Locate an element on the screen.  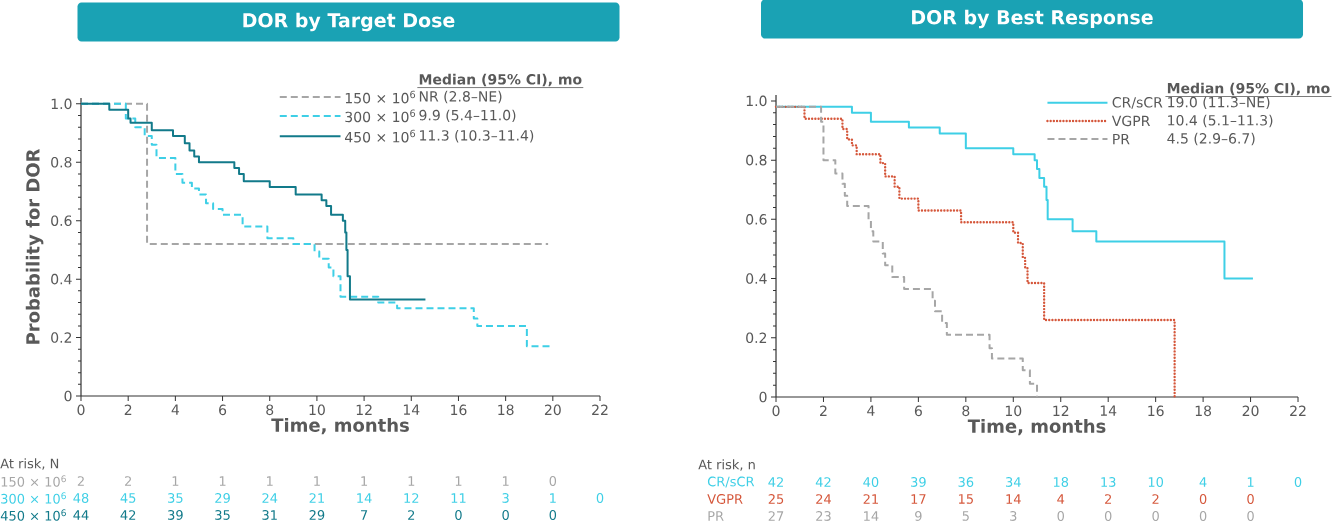
text: 34 is located at coordinates (1013, 482).